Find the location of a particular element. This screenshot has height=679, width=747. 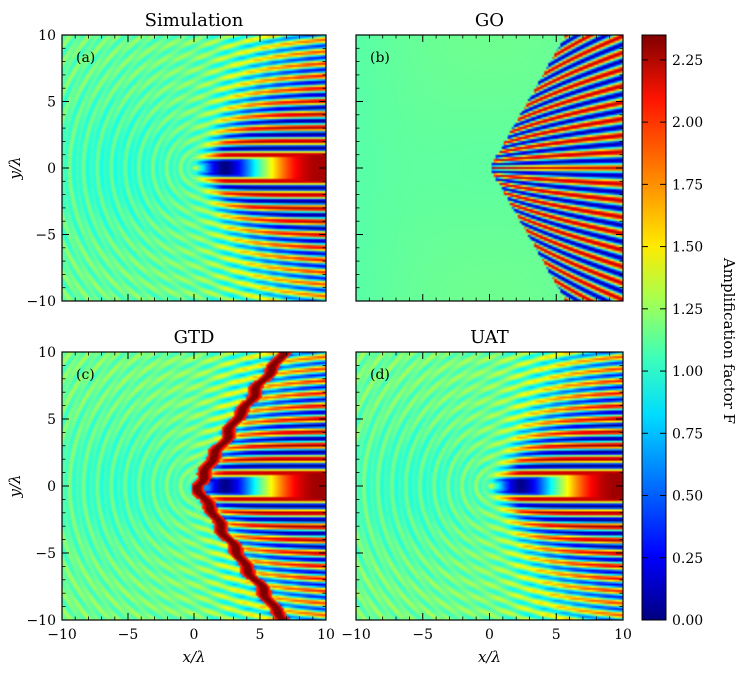

colorbar-tick-label: 0.75 is located at coordinates (687, 434).